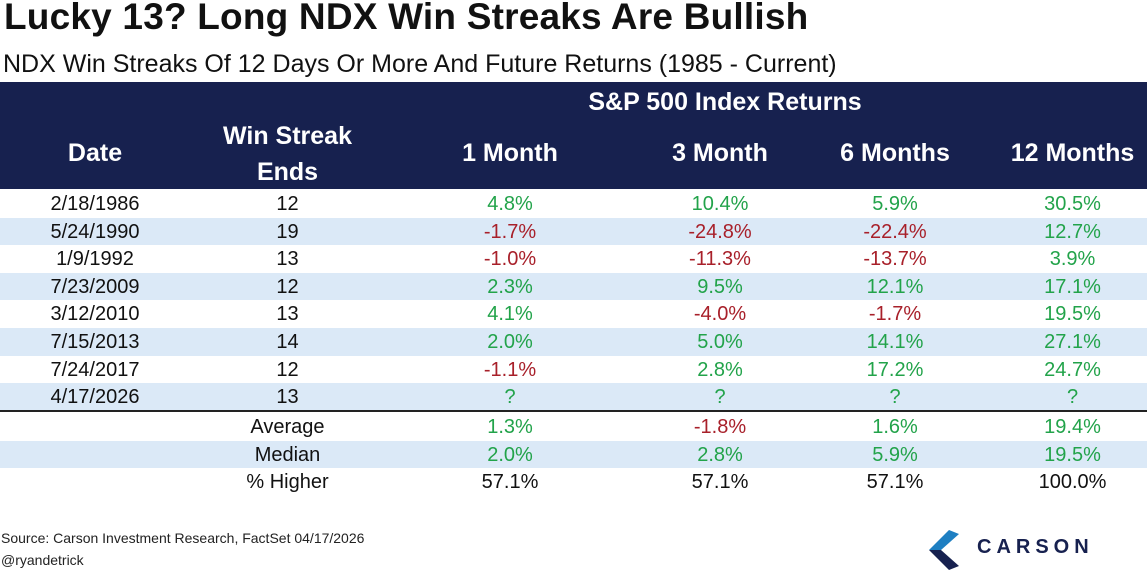 The height and width of the screenshot is (577, 1147). I want to click on summary-cell-m3: 57.1%, so click(720, 482).